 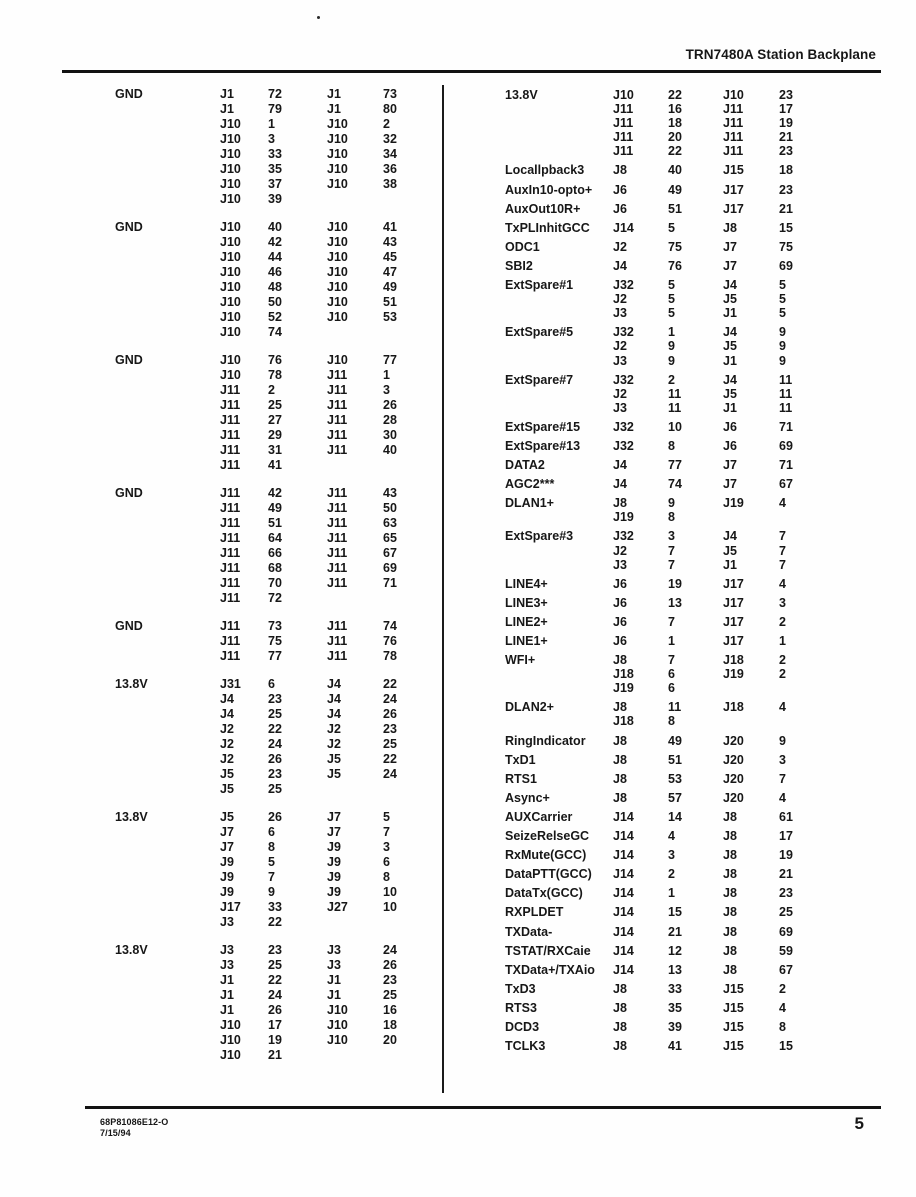 What do you see at coordinates (270, 199) in the screenshot?
I see `pin-row: J10 39` at bounding box center [270, 199].